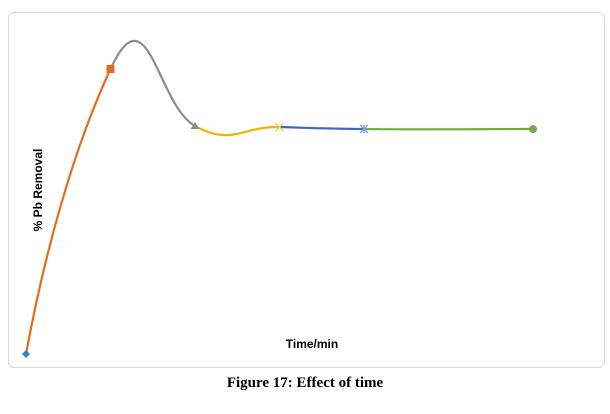 The image size is (610, 414). I want to click on y-axis-label: % Pb Removal, so click(38, 190).